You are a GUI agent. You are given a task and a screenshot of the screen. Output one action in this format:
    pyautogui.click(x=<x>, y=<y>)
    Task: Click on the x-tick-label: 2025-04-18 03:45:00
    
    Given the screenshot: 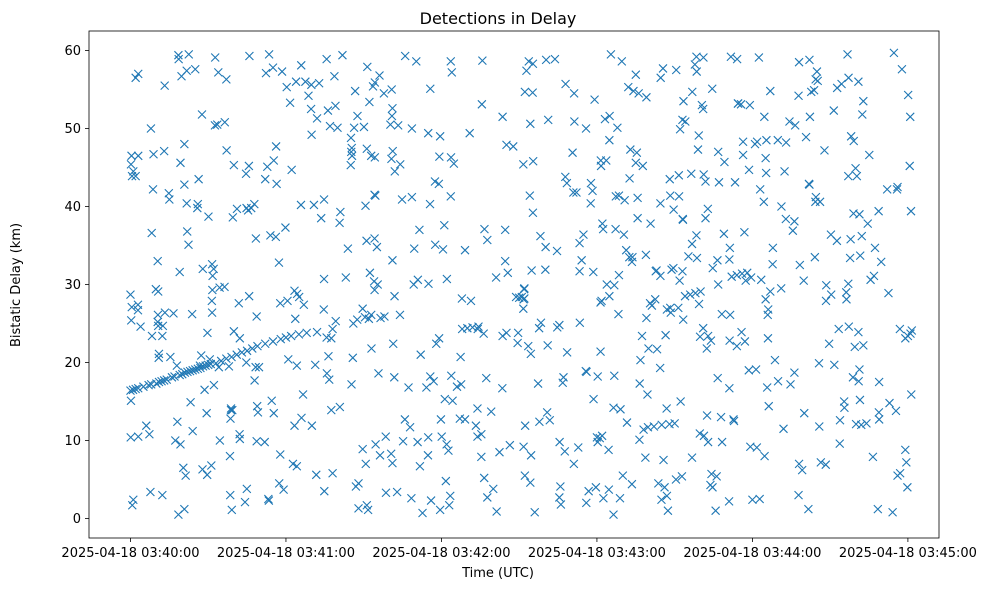 What is the action you would take?
    pyautogui.click(x=908, y=553)
    